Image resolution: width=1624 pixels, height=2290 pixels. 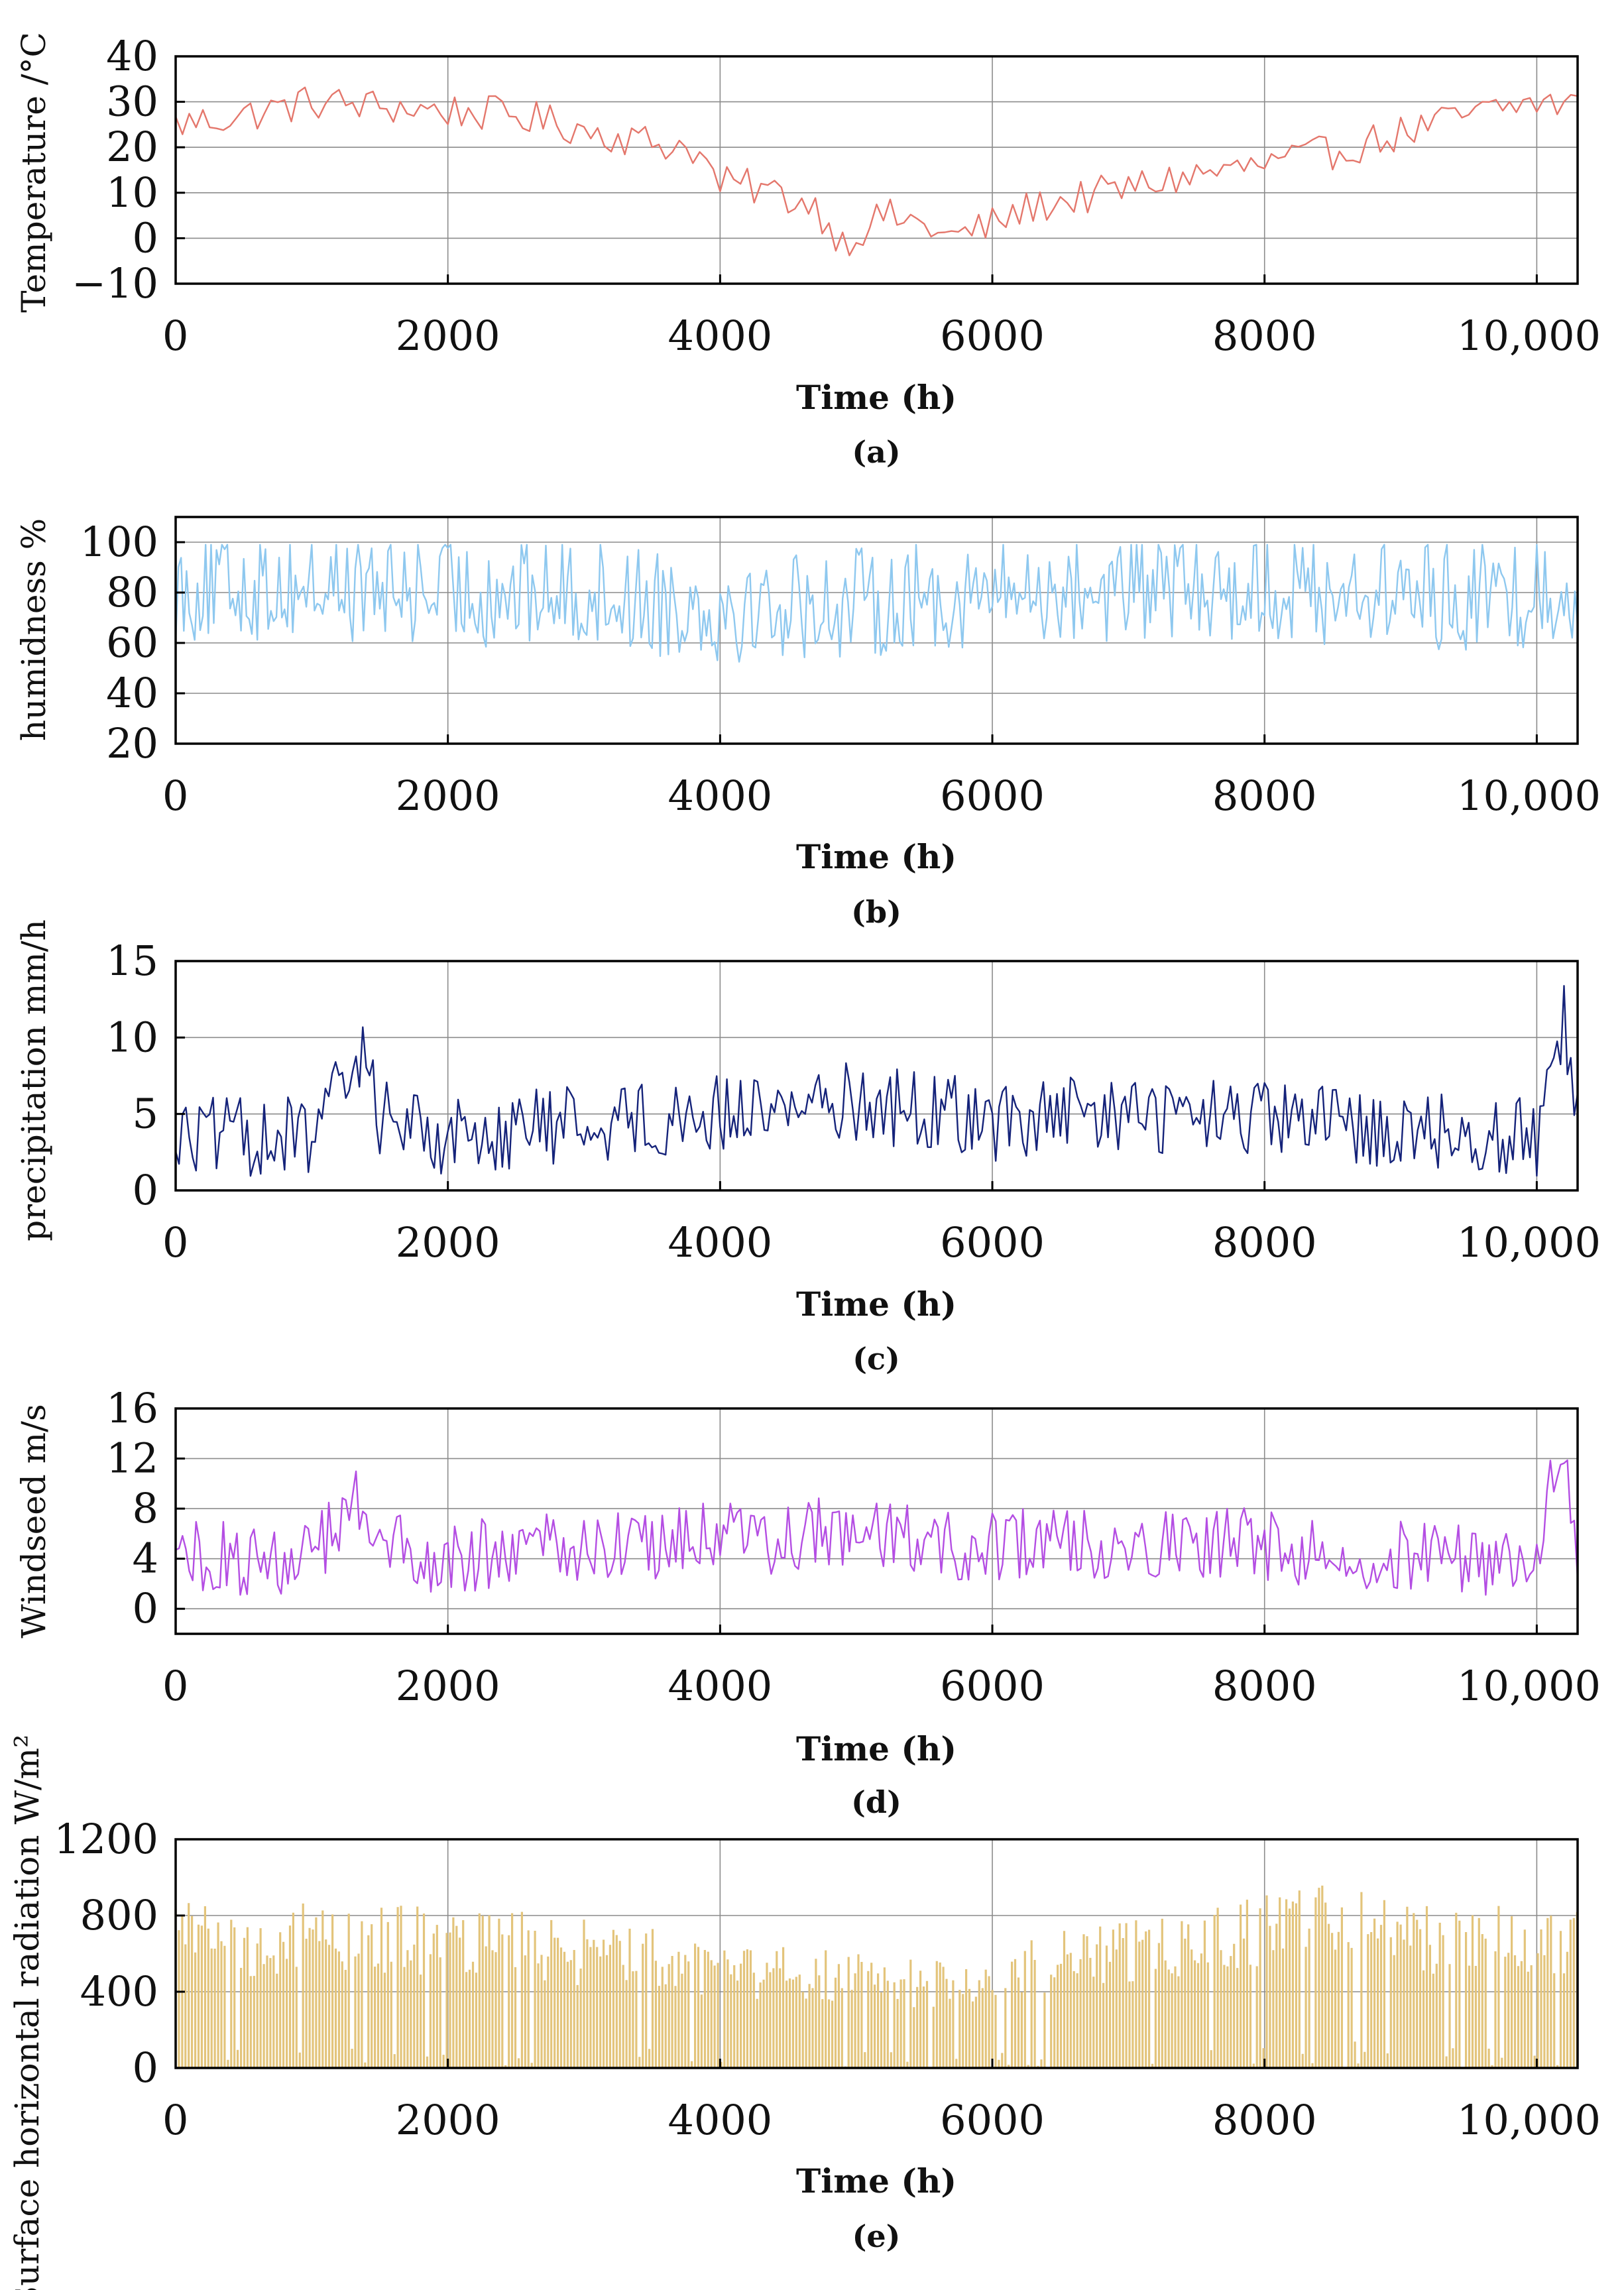 What do you see at coordinates (876, 912) in the screenshot?
I see `panel-label: (b)` at bounding box center [876, 912].